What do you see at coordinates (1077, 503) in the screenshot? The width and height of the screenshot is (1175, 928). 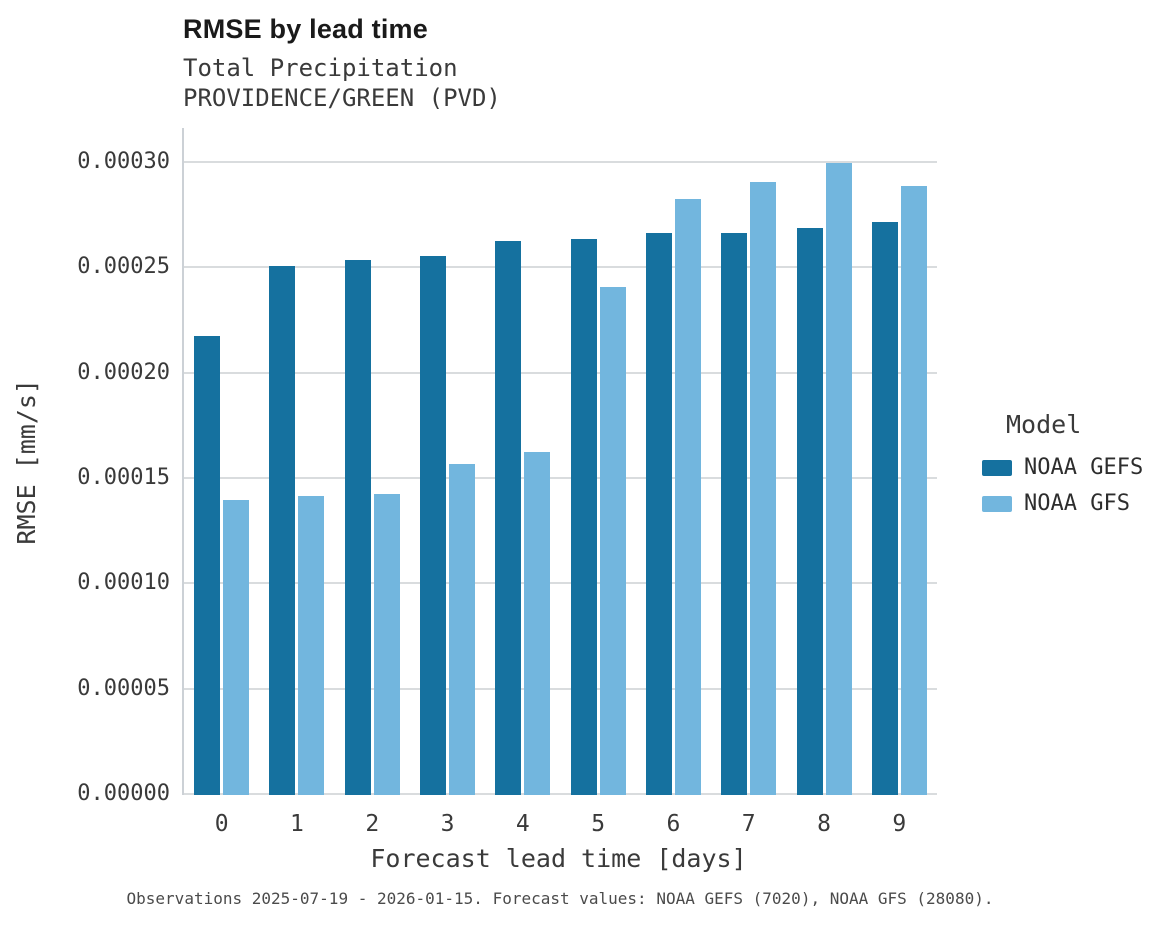 I see `legend-label-noaa-gfs: NOAA GFS` at bounding box center [1077, 503].